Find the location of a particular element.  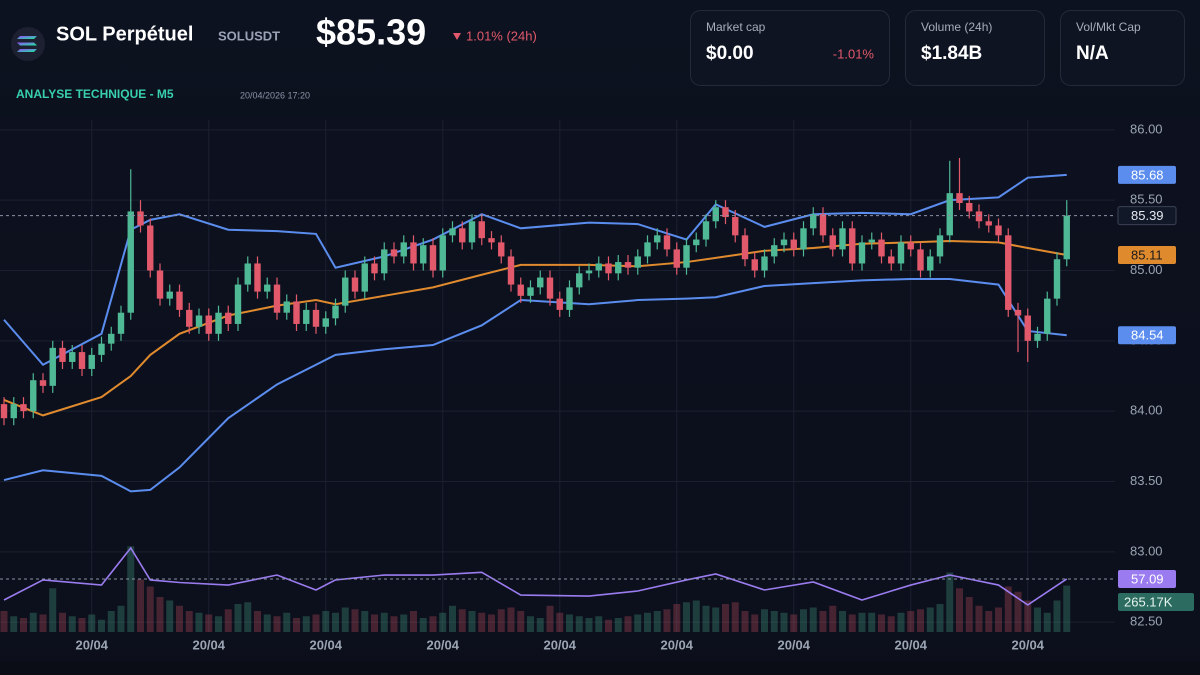

value-tag-label: 265.17K is located at coordinates (1148, 601).